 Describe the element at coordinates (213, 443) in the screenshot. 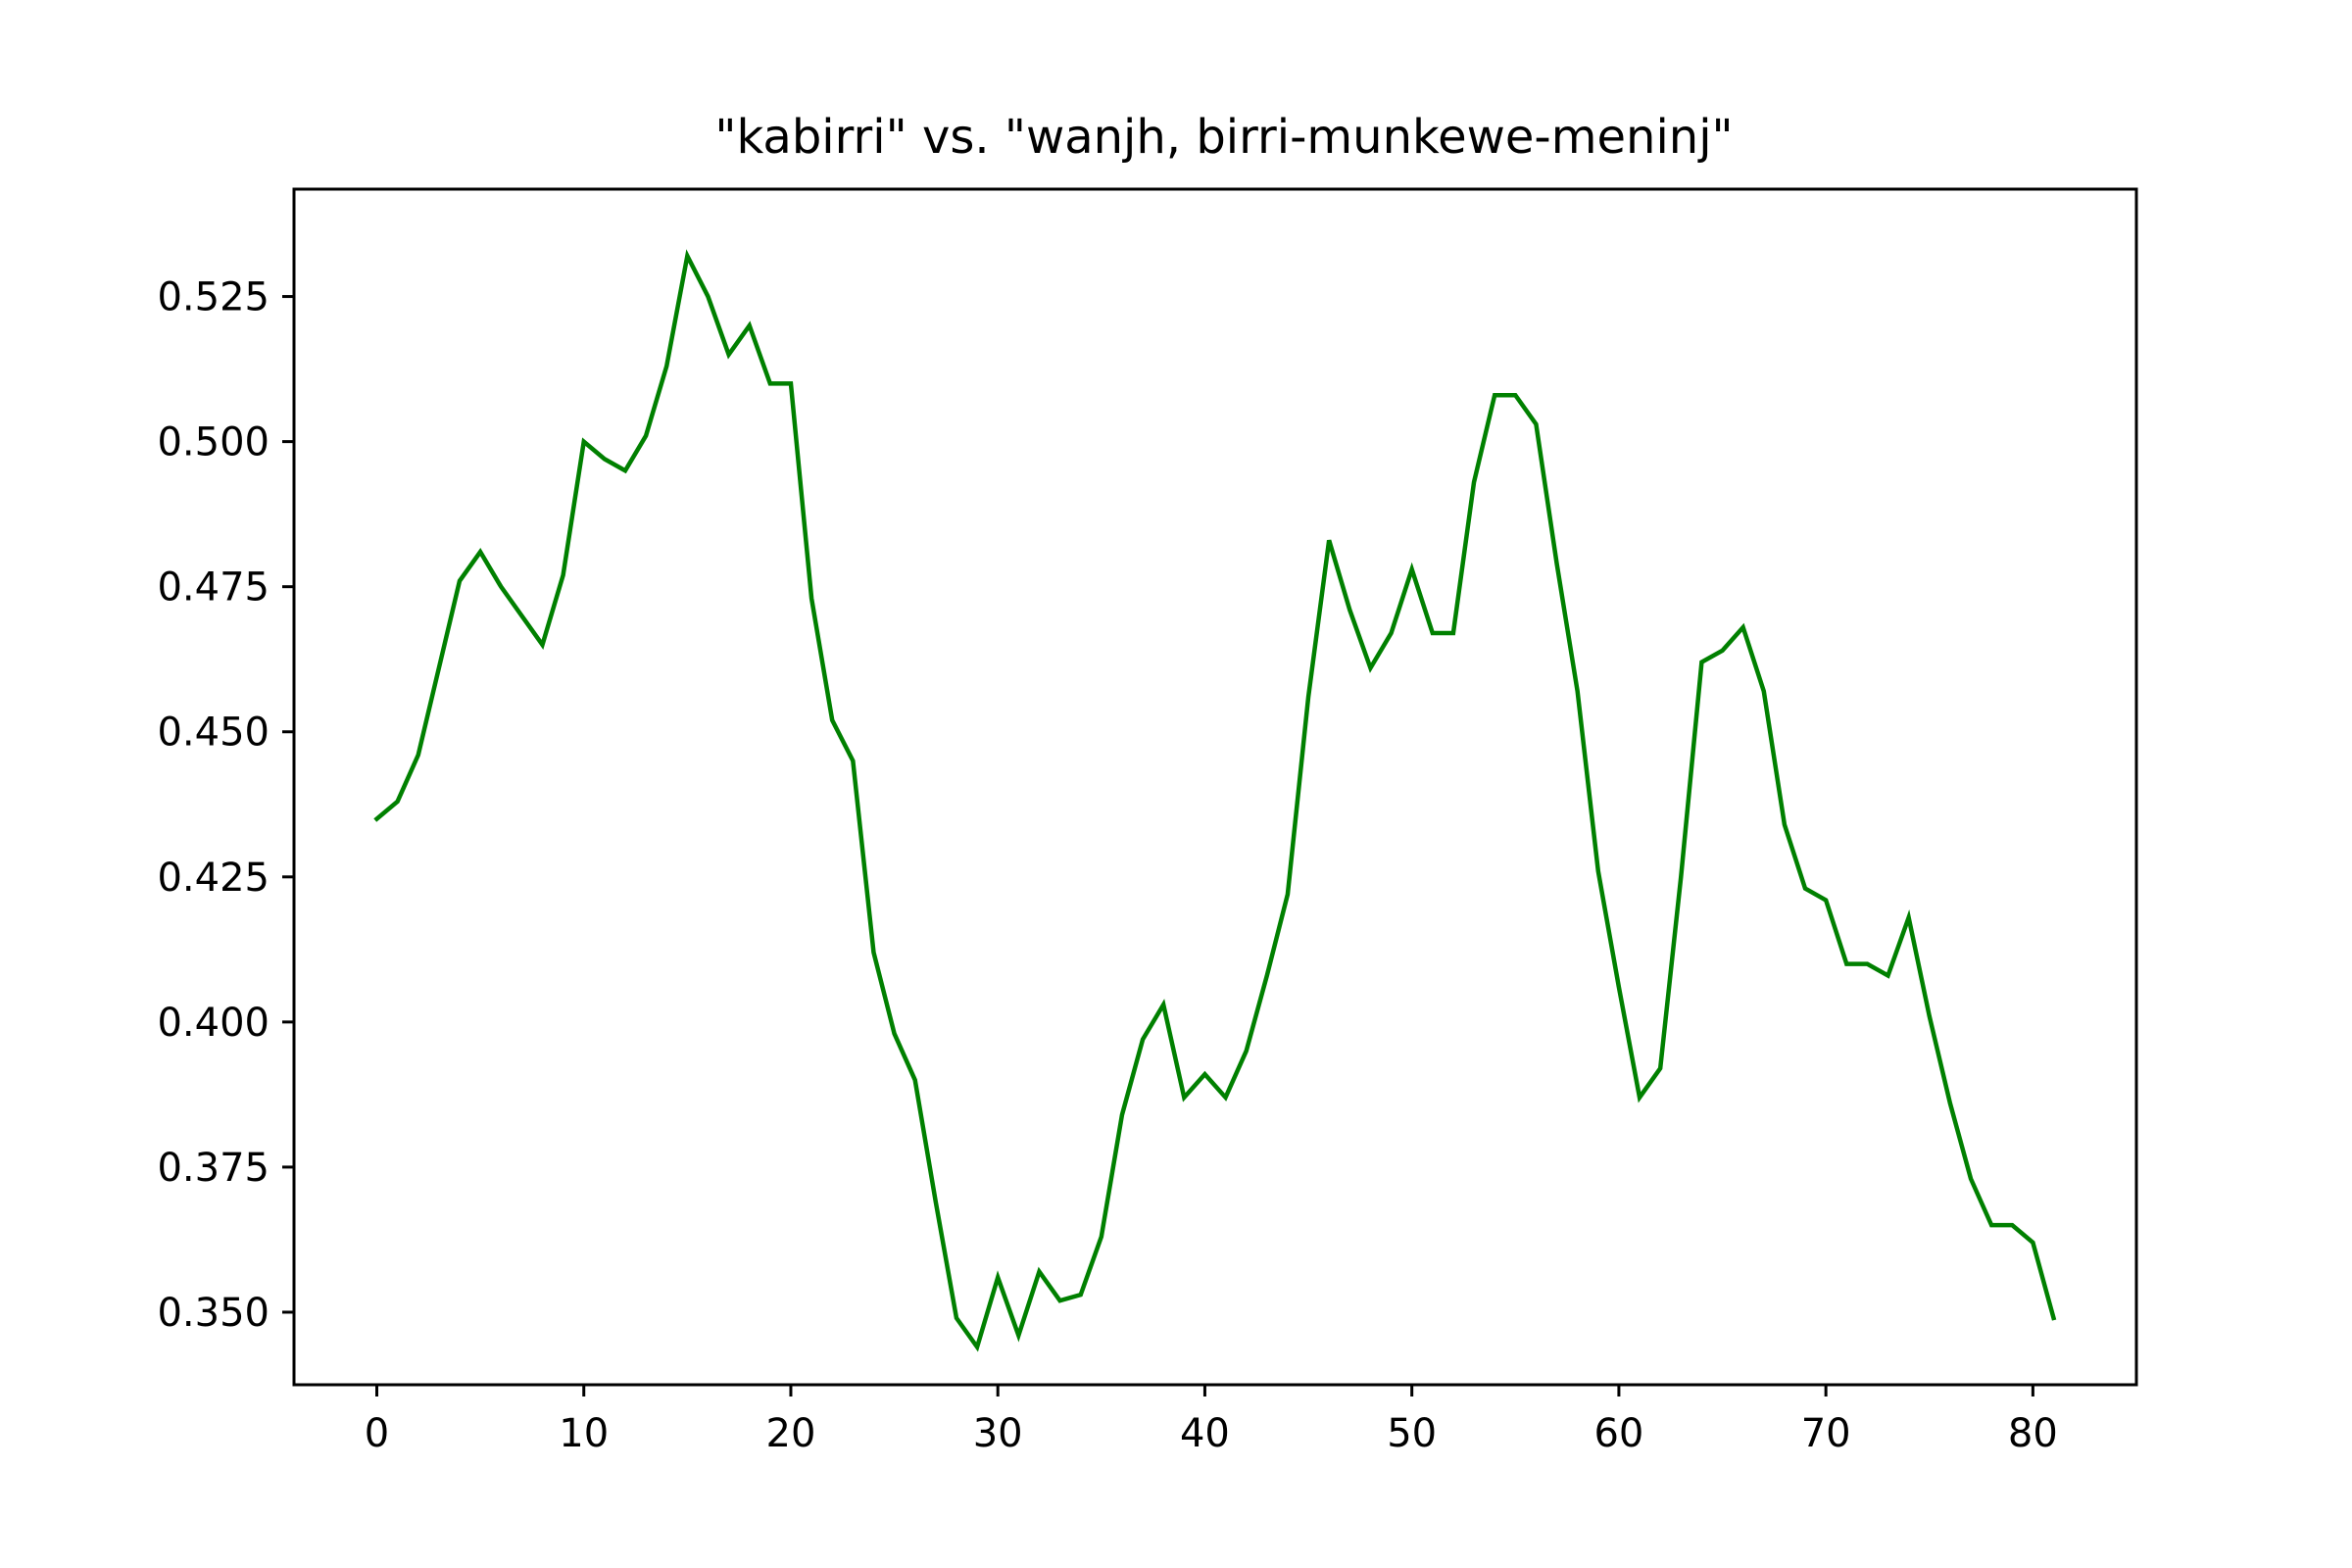

I see `y-tick-label: 0.500` at that location.